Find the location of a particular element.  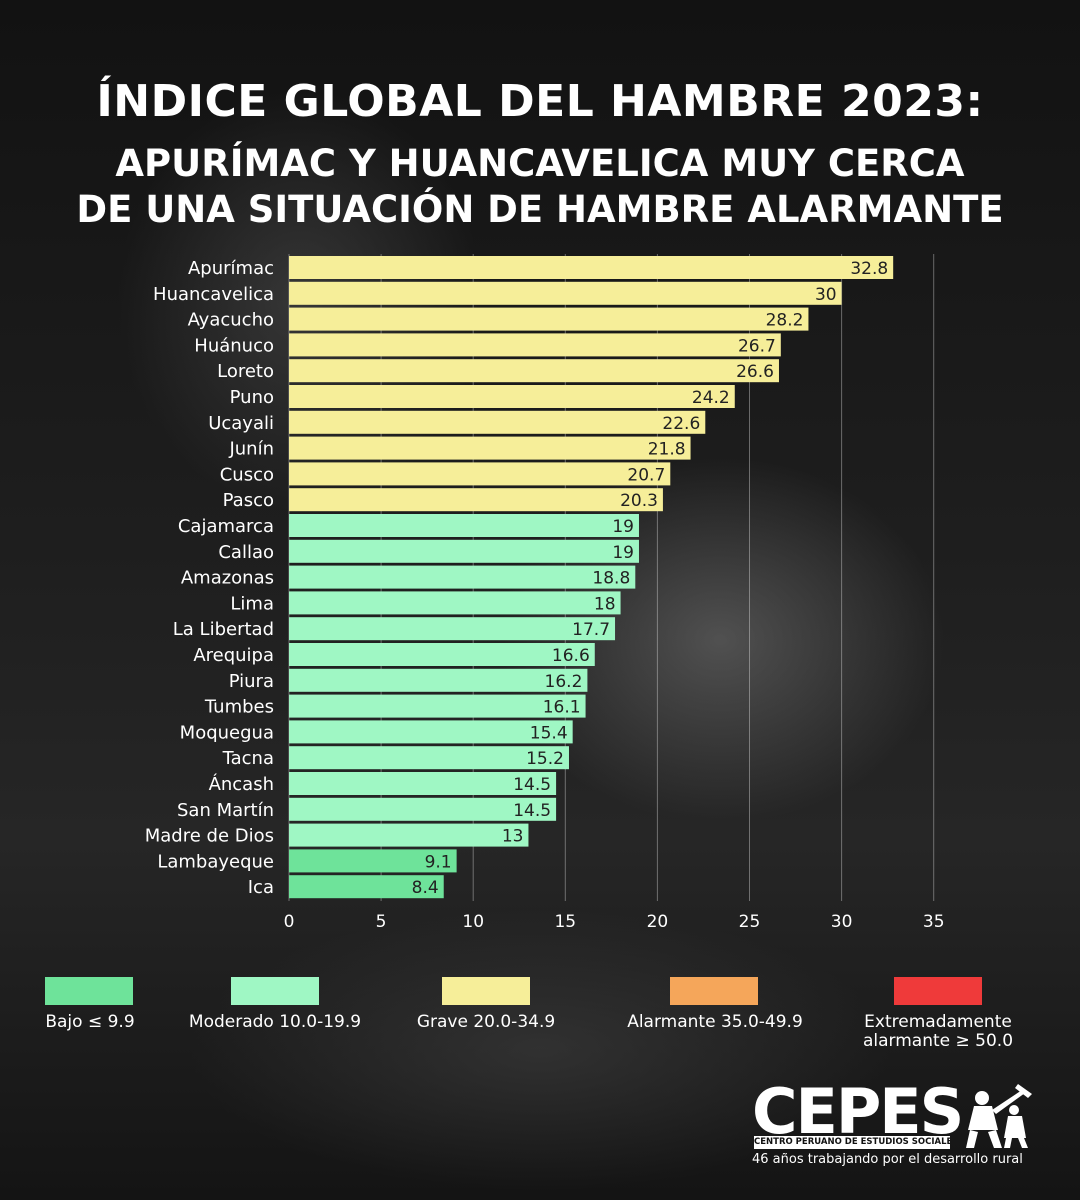

subtitle-line1: APURÍMAC Y HUANCAVELICA MUY CERCA is located at coordinates (540, 163).